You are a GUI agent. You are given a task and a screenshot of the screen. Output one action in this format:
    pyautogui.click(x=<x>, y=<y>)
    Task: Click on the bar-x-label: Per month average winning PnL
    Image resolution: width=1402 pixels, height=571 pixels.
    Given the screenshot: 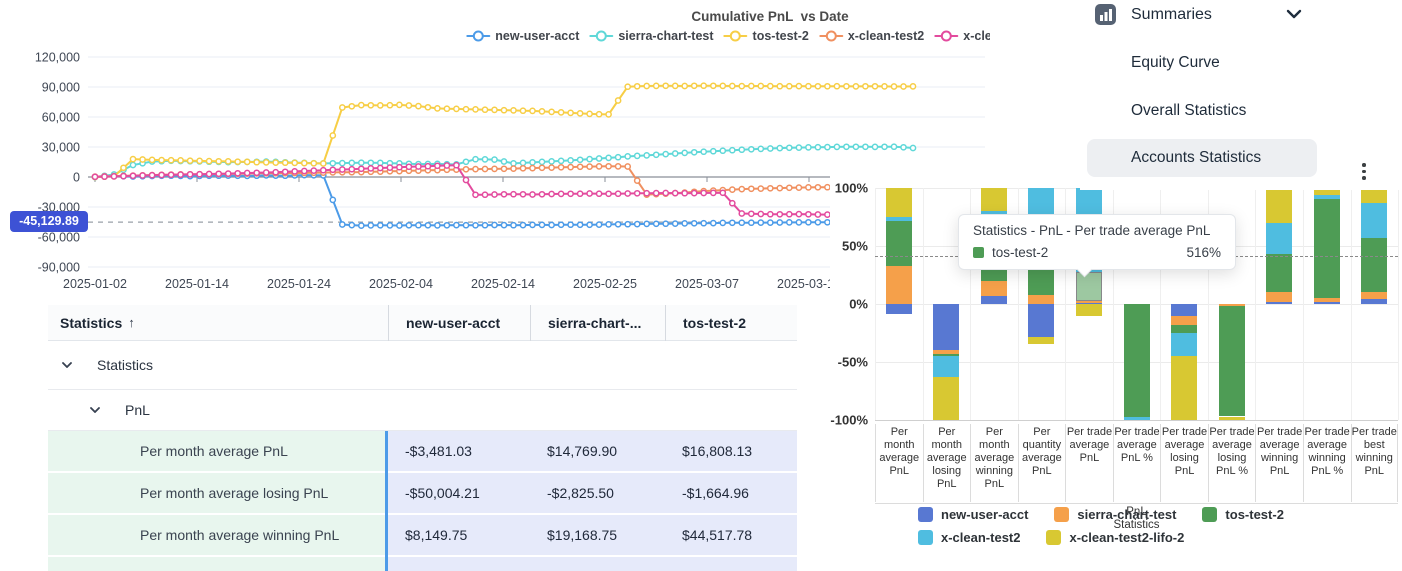 What is the action you would take?
    pyautogui.click(x=994, y=463)
    